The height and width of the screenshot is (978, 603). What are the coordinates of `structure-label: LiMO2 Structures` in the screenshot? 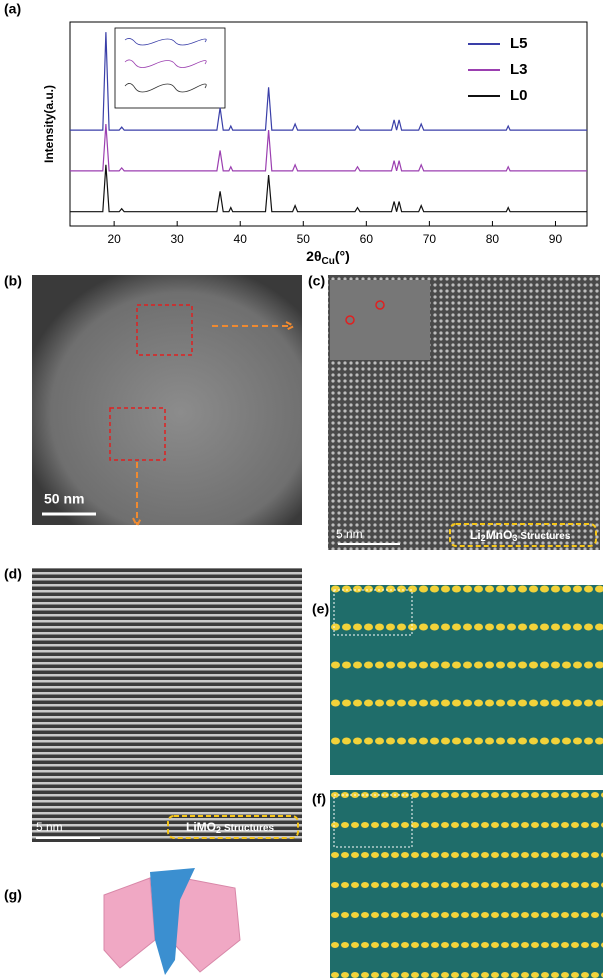 It's located at (230, 827).